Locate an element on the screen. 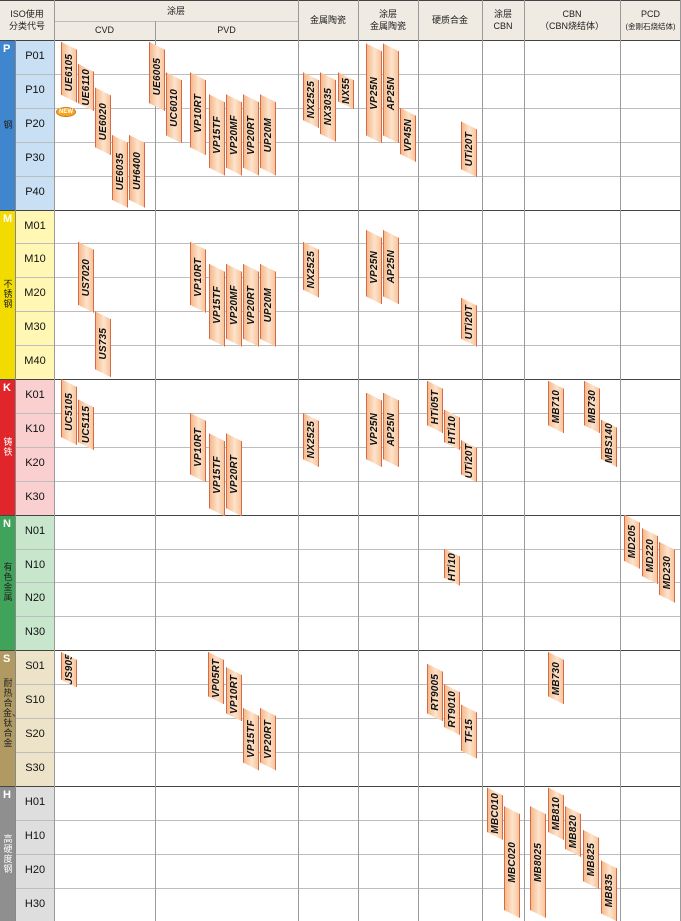  grade-label: VP20MF is located at coordinates (234, 134).